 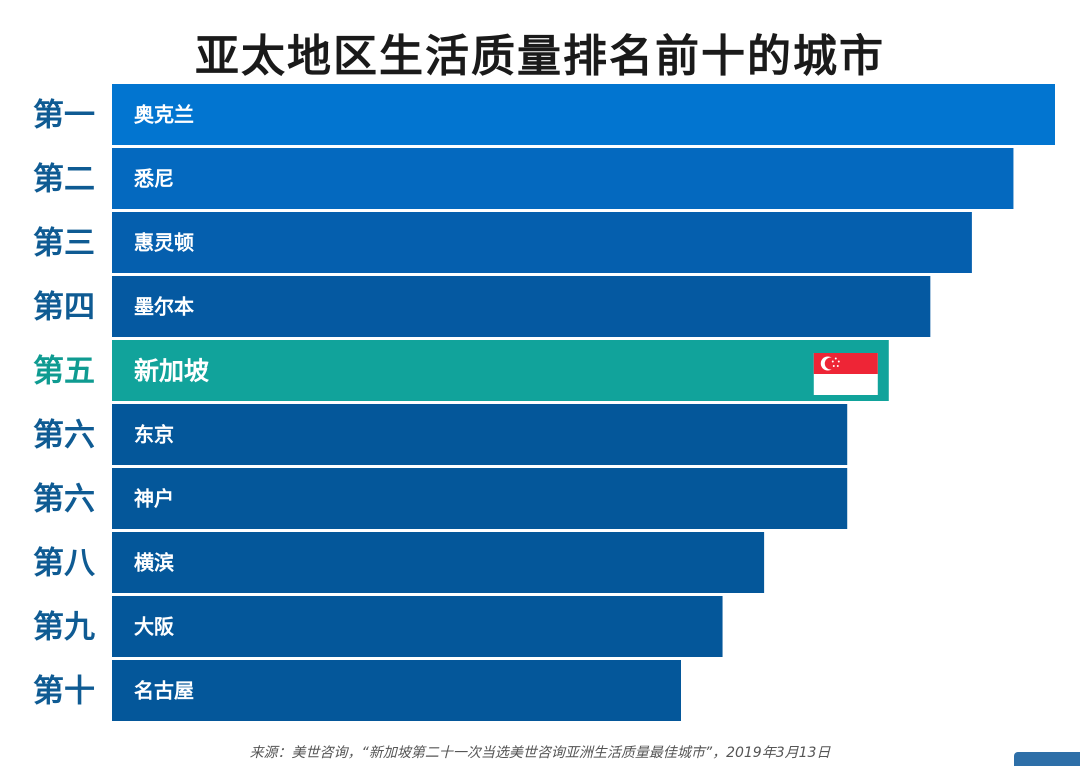 What do you see at coordinates (164, 691) in the screenshot?
I see `city-label: 名古屋` at bounding box center [164, 691].